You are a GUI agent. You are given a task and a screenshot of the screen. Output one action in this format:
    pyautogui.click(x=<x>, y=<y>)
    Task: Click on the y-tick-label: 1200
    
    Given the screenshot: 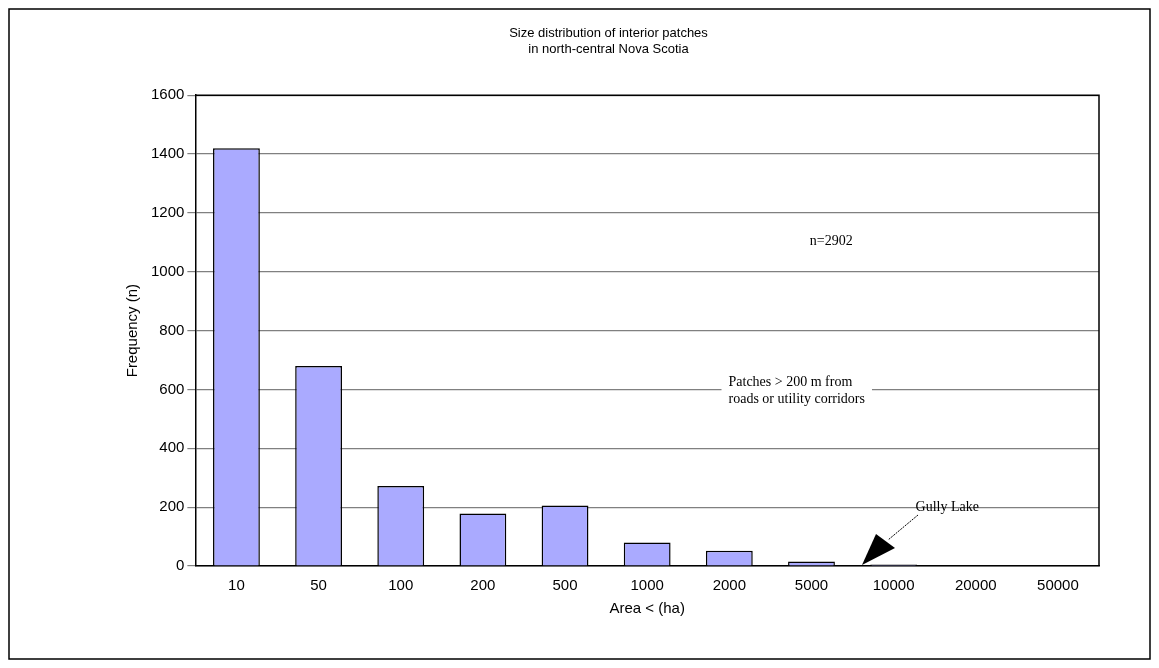 What is the action you would take?
    pyautogui.click(x=167, y=212)
    